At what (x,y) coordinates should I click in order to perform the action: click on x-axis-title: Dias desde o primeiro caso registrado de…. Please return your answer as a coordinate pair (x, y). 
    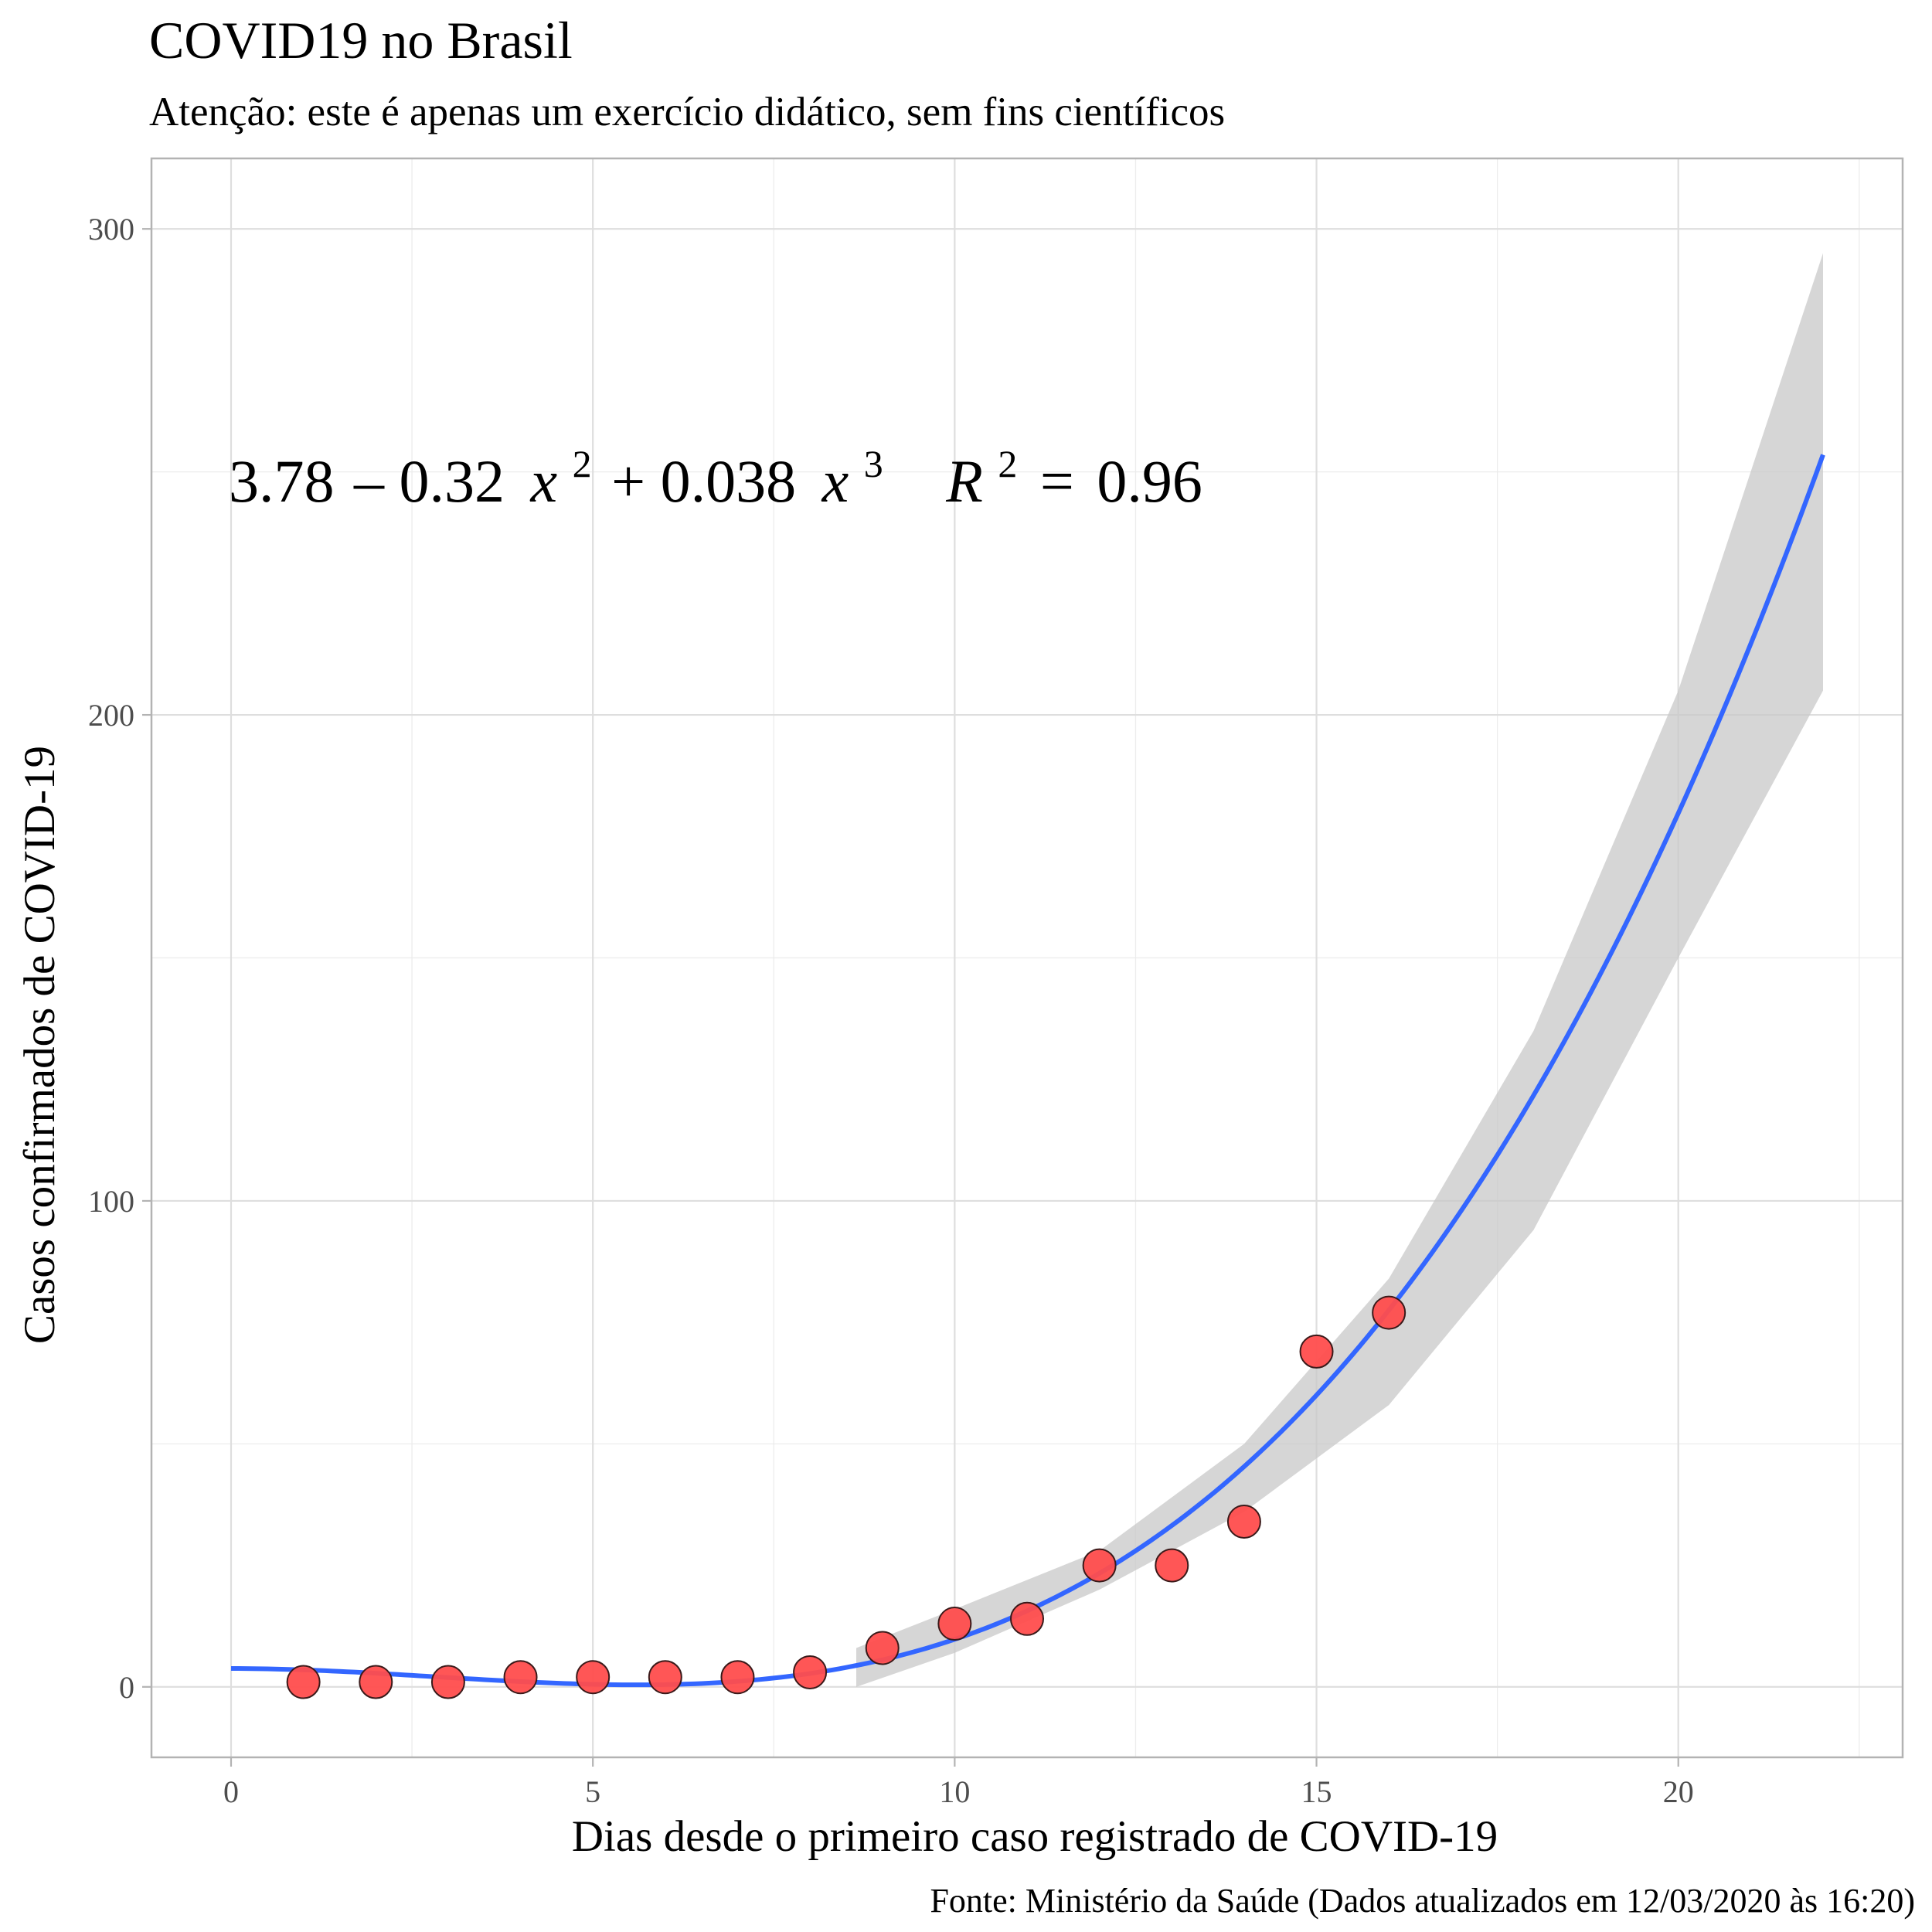
    Looking at the image, I should click on (1035, 1837).